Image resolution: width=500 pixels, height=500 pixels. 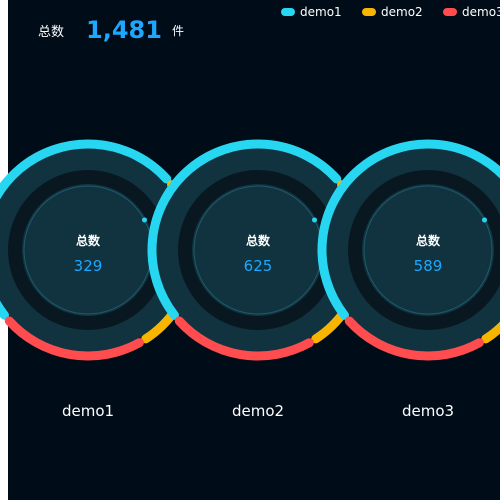 I want to click on donut-center-value: 589, so click(x=428, y=266).